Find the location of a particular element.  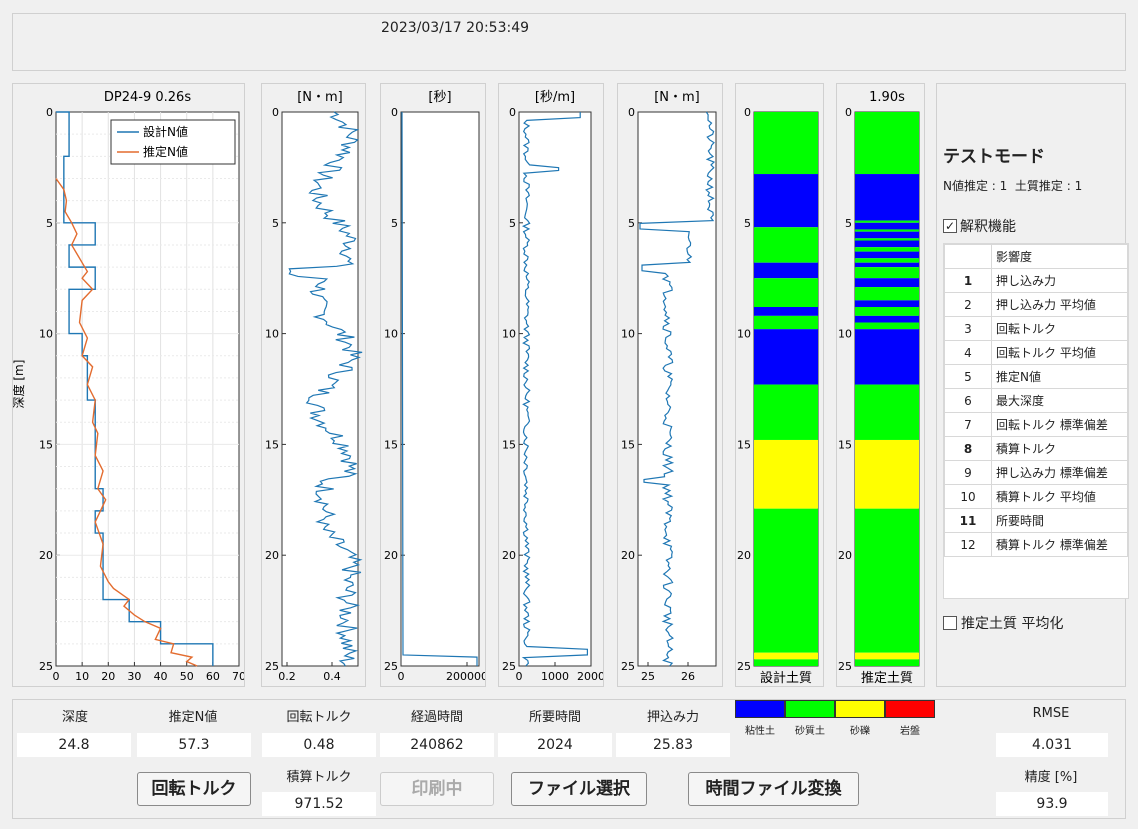

importance-feature: 推定N値 is located at coordinates (1059, 376).